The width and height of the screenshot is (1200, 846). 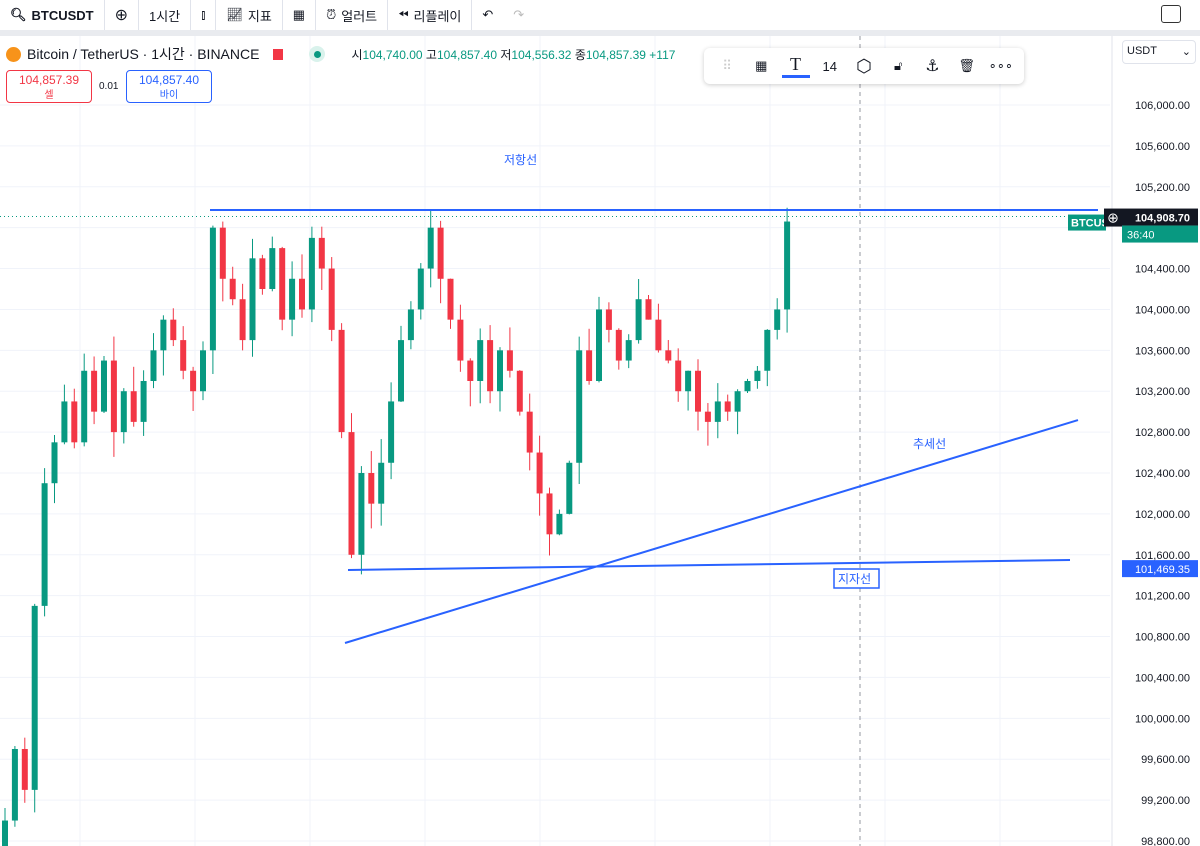 I want to click on price-tick: 103,600.00, so click(x=1162, y=351).